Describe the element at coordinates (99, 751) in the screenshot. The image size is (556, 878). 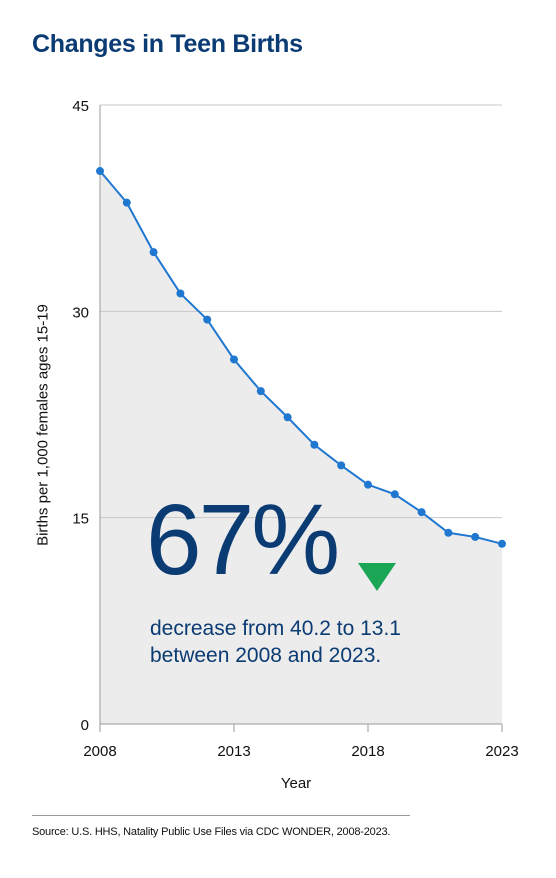
I see `x-tick-label-2008: 2008` at that location.